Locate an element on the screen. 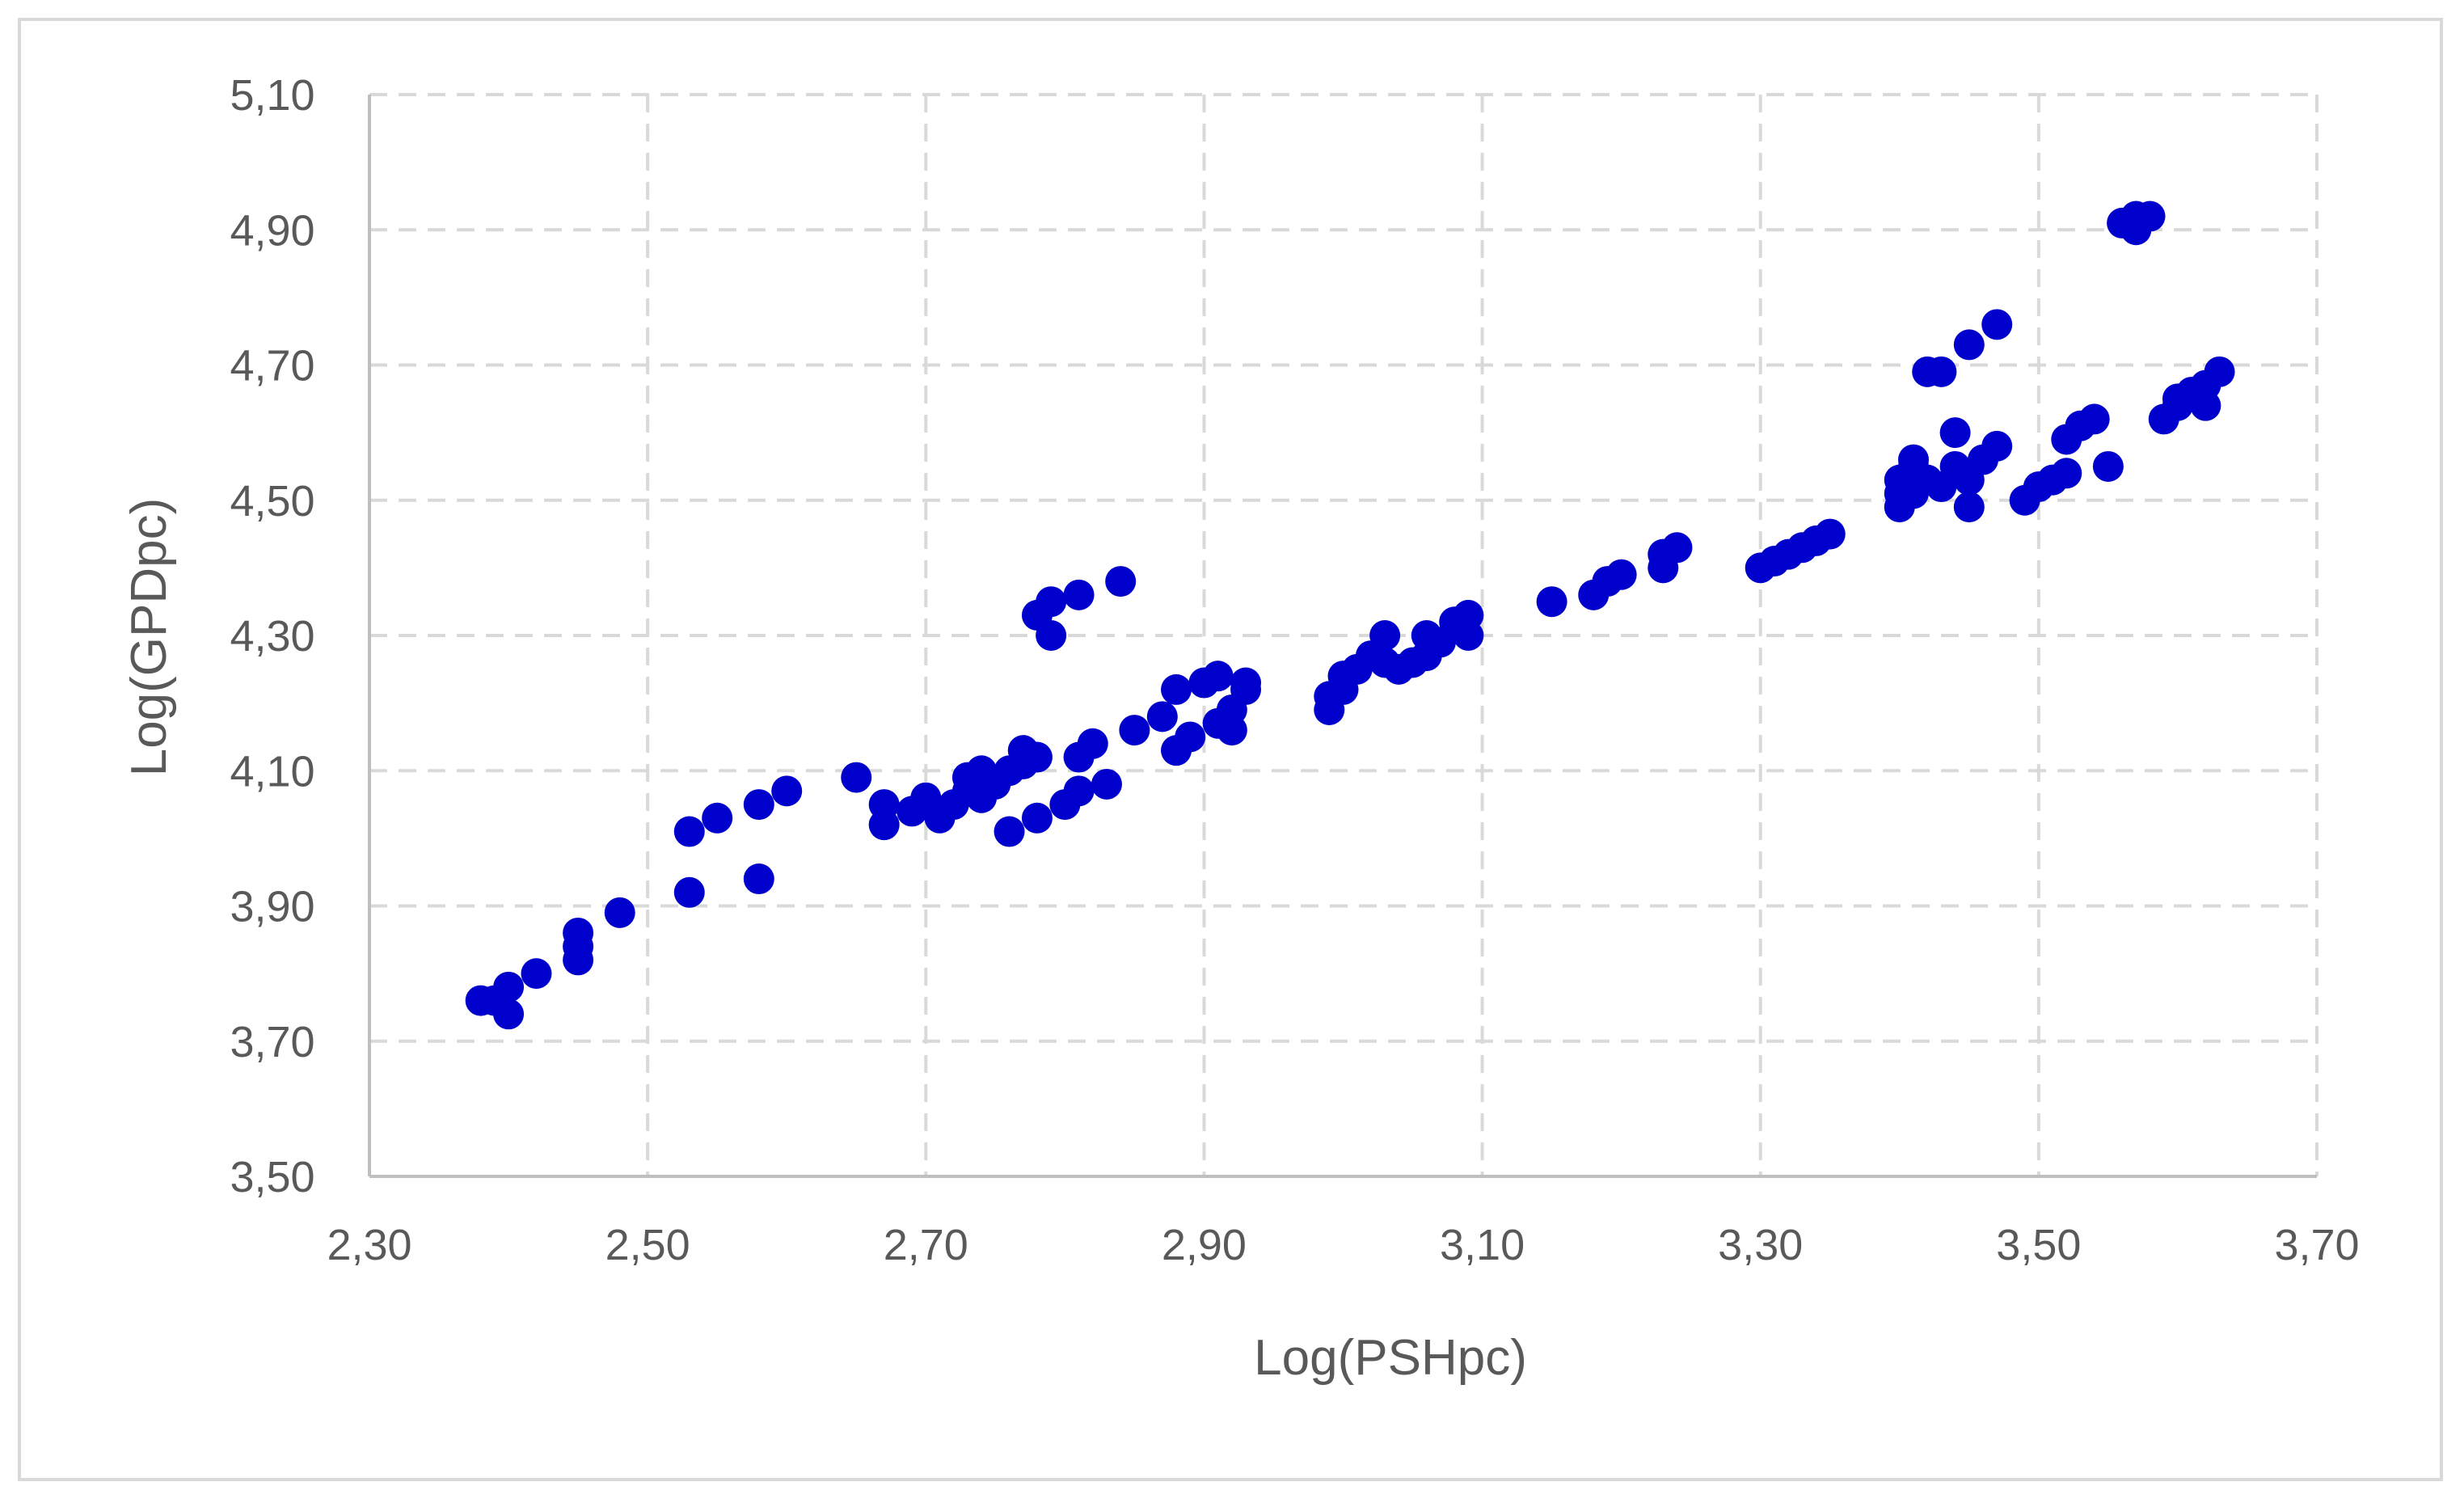 Image resolution: width=2464 pixels, height=1503 pixels. y-tick-label: 4,10 is located at coordinates (272, 771).